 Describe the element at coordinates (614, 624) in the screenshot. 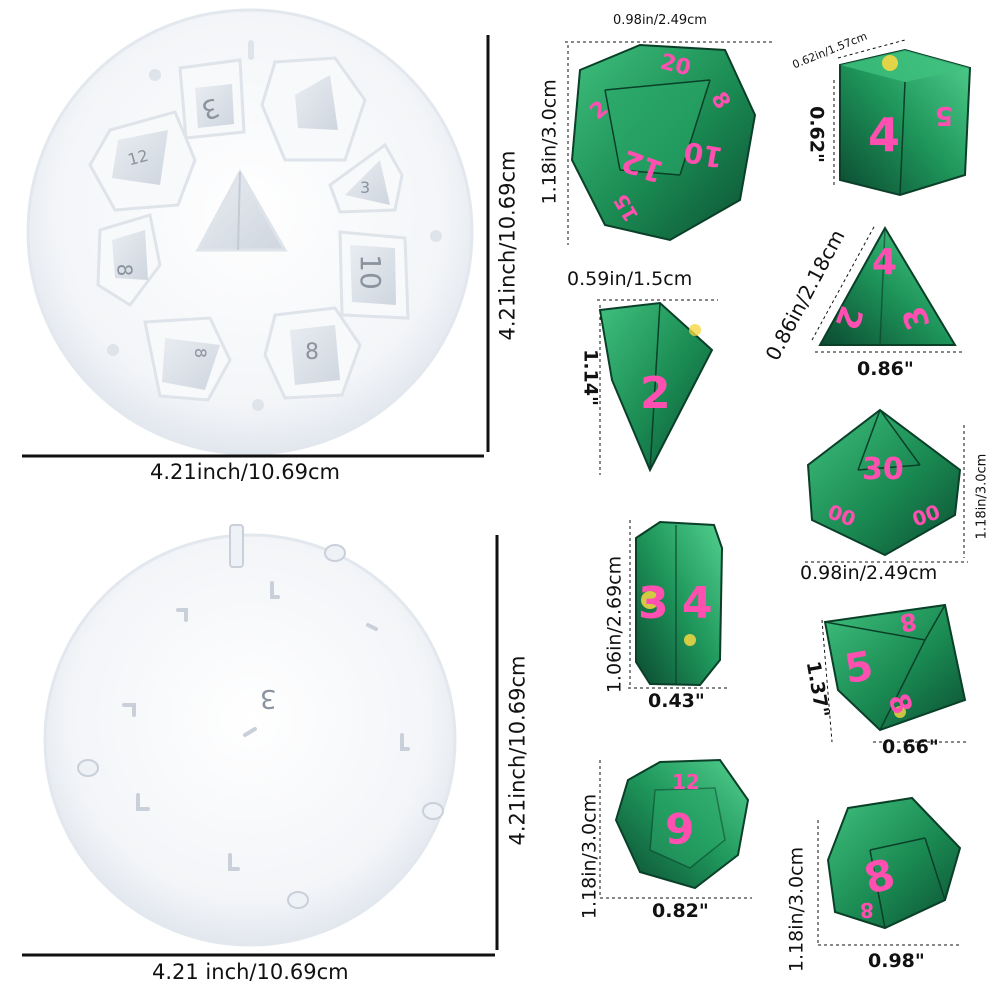

I see `d6-crystal-height-label: 1.06in/2.69cm` at that location.